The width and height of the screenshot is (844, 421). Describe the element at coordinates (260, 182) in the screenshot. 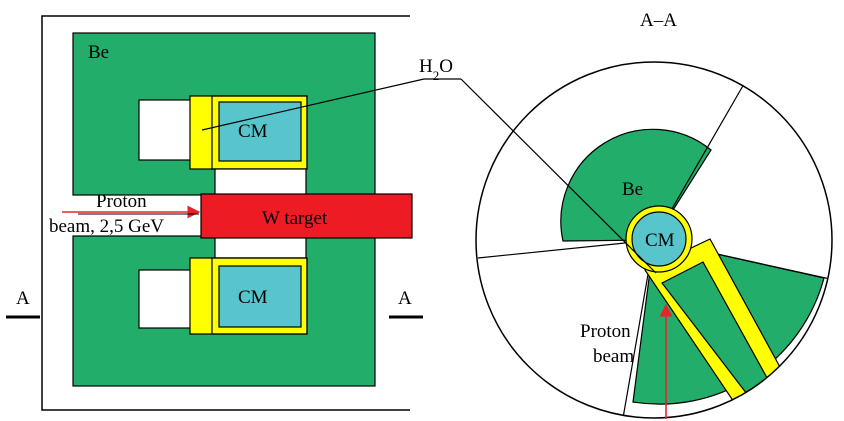

I see `gap-upper` at that location.